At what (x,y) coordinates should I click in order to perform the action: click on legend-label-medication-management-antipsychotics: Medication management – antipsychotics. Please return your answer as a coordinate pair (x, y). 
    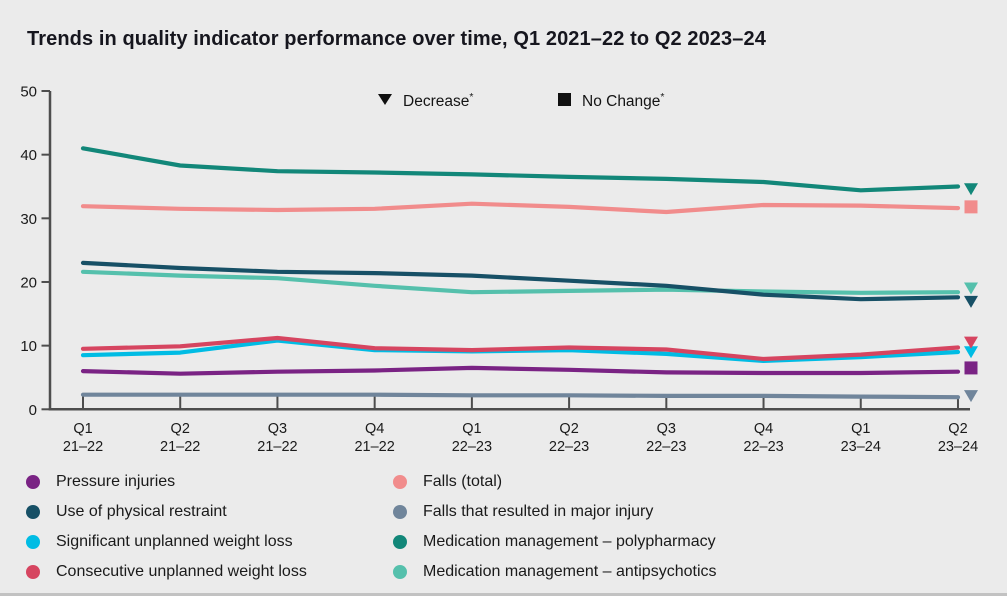
    Looking at the image, I should click on (570, 571).